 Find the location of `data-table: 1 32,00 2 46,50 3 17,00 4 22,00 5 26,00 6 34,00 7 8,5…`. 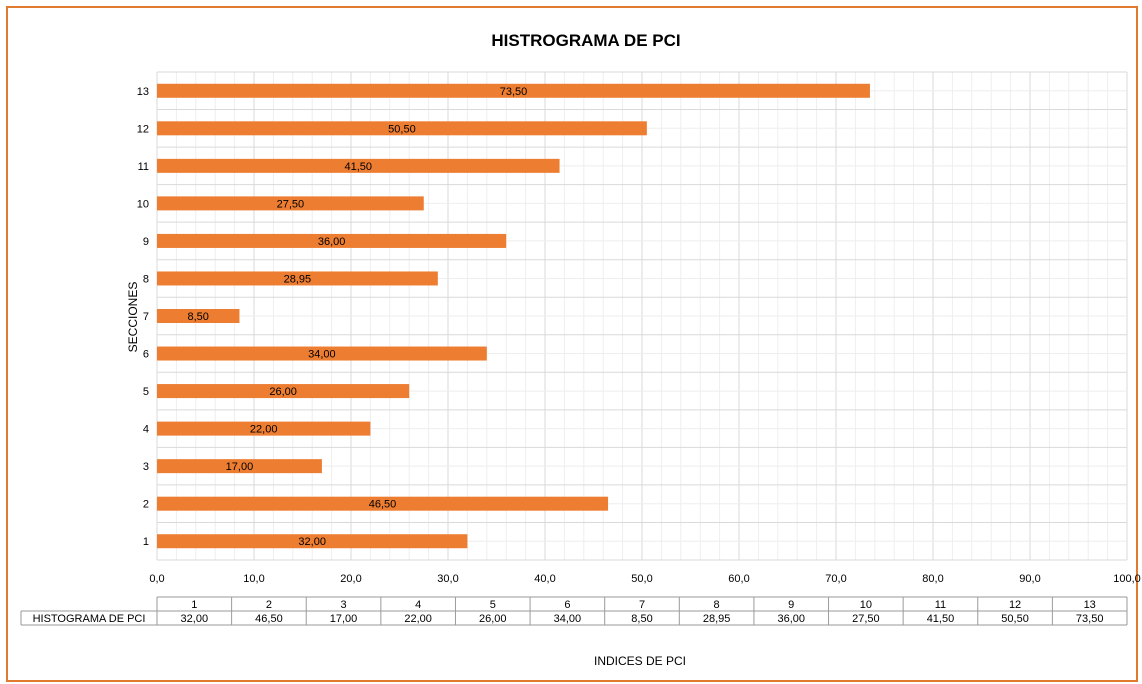

data-table: 1 32,00 2 46,50 3 17,00 4 22,00 5 26,00 6 34,00 7 8,5… is located at coordinates (574, 611).